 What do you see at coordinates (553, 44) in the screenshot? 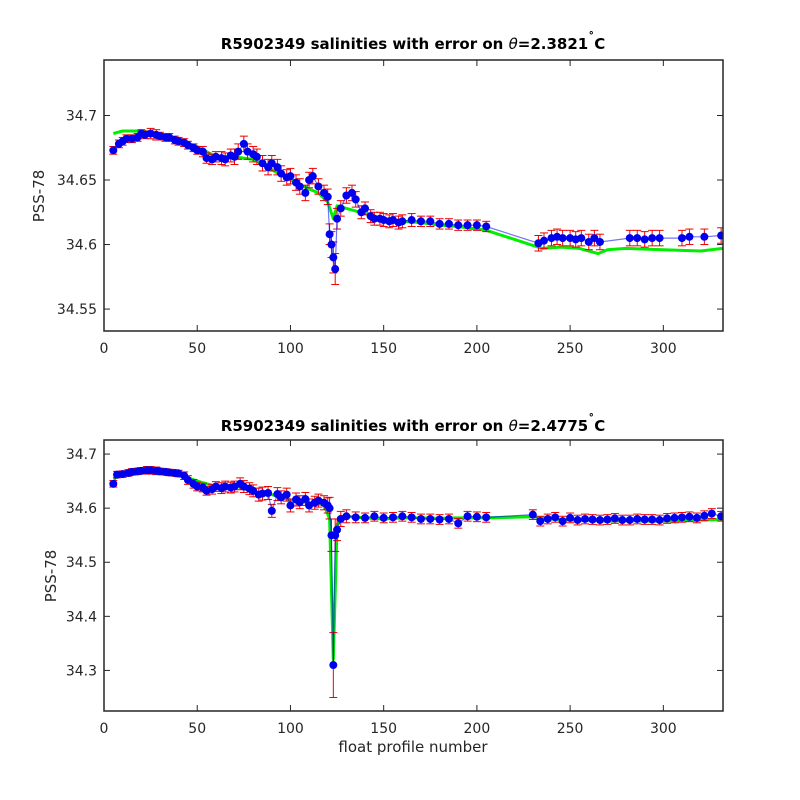
I see `top-chart-title-value: =2.3821` at bounding box center [553, 44].